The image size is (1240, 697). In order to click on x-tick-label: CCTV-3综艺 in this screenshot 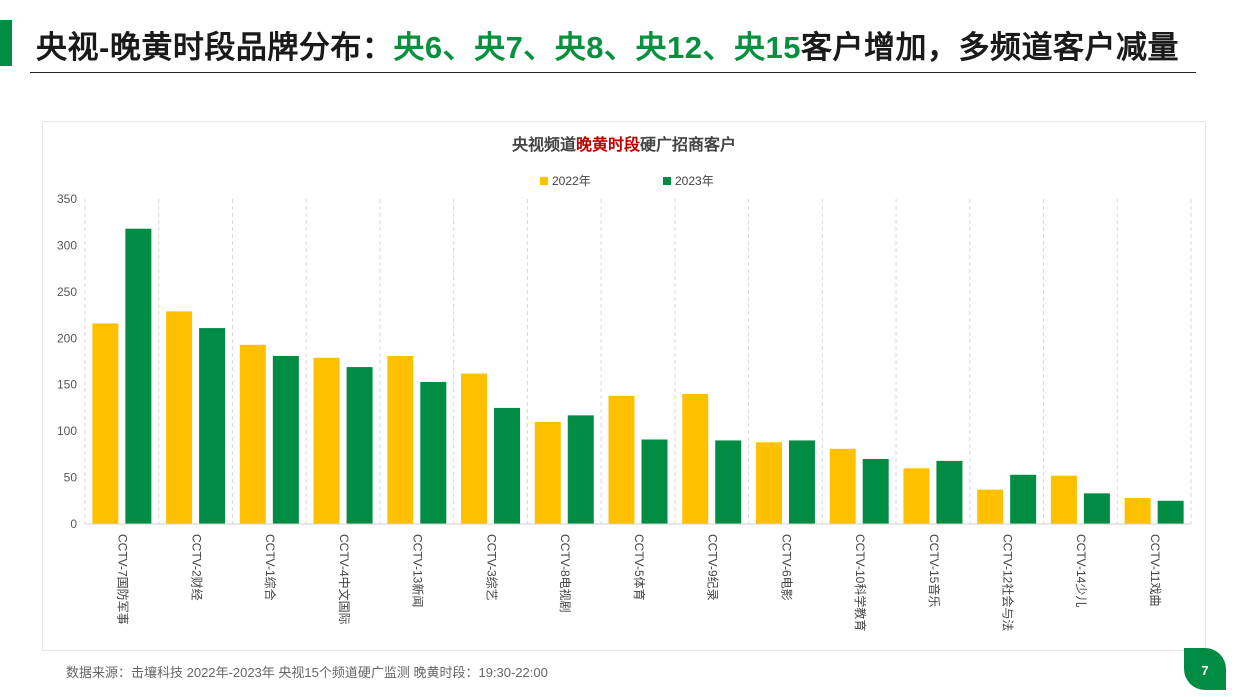, I will do `click(491, 567)`.